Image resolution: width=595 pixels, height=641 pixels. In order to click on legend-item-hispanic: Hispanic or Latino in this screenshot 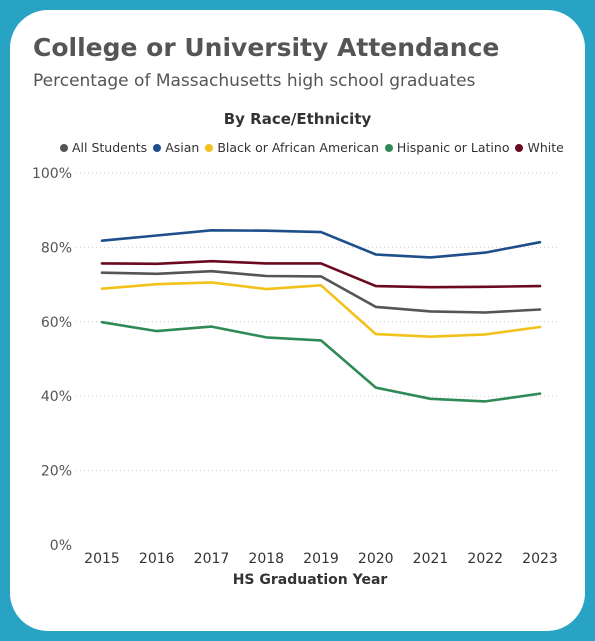, I will do `click(447, 147)`.